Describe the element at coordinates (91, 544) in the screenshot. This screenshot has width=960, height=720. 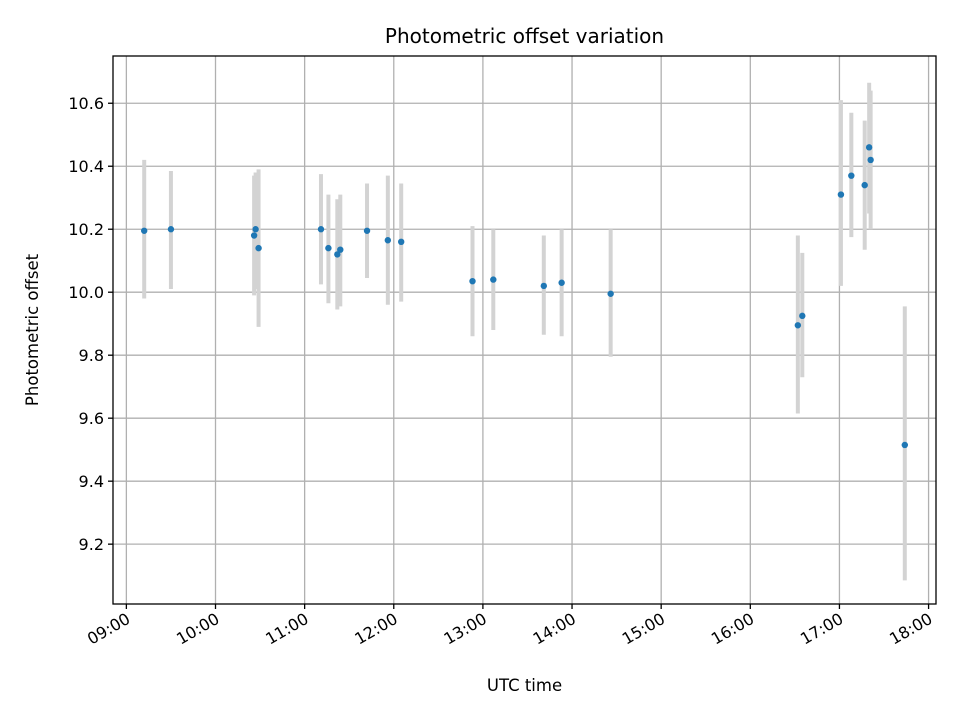
I see `y-tick-label: 9.2` at that location.